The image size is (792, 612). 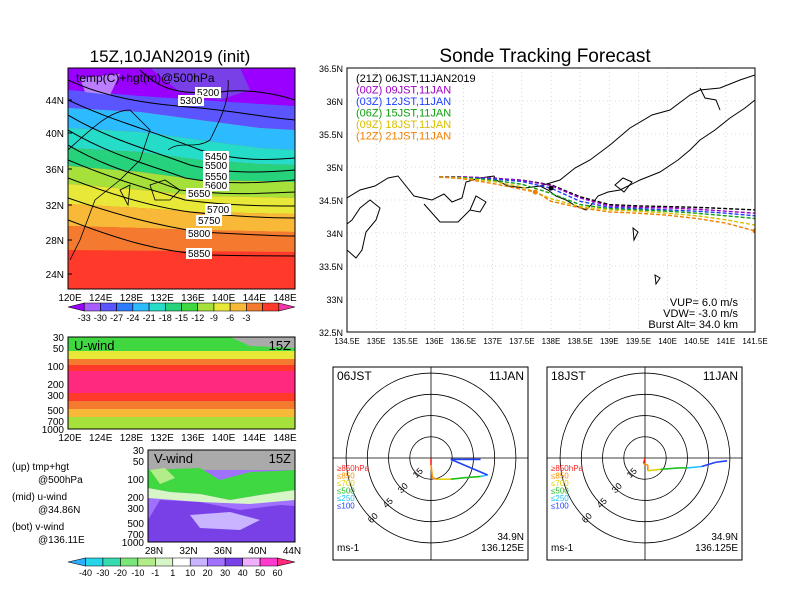 I want to click on height-contour-label: 5850, so click(x=199, y=254).